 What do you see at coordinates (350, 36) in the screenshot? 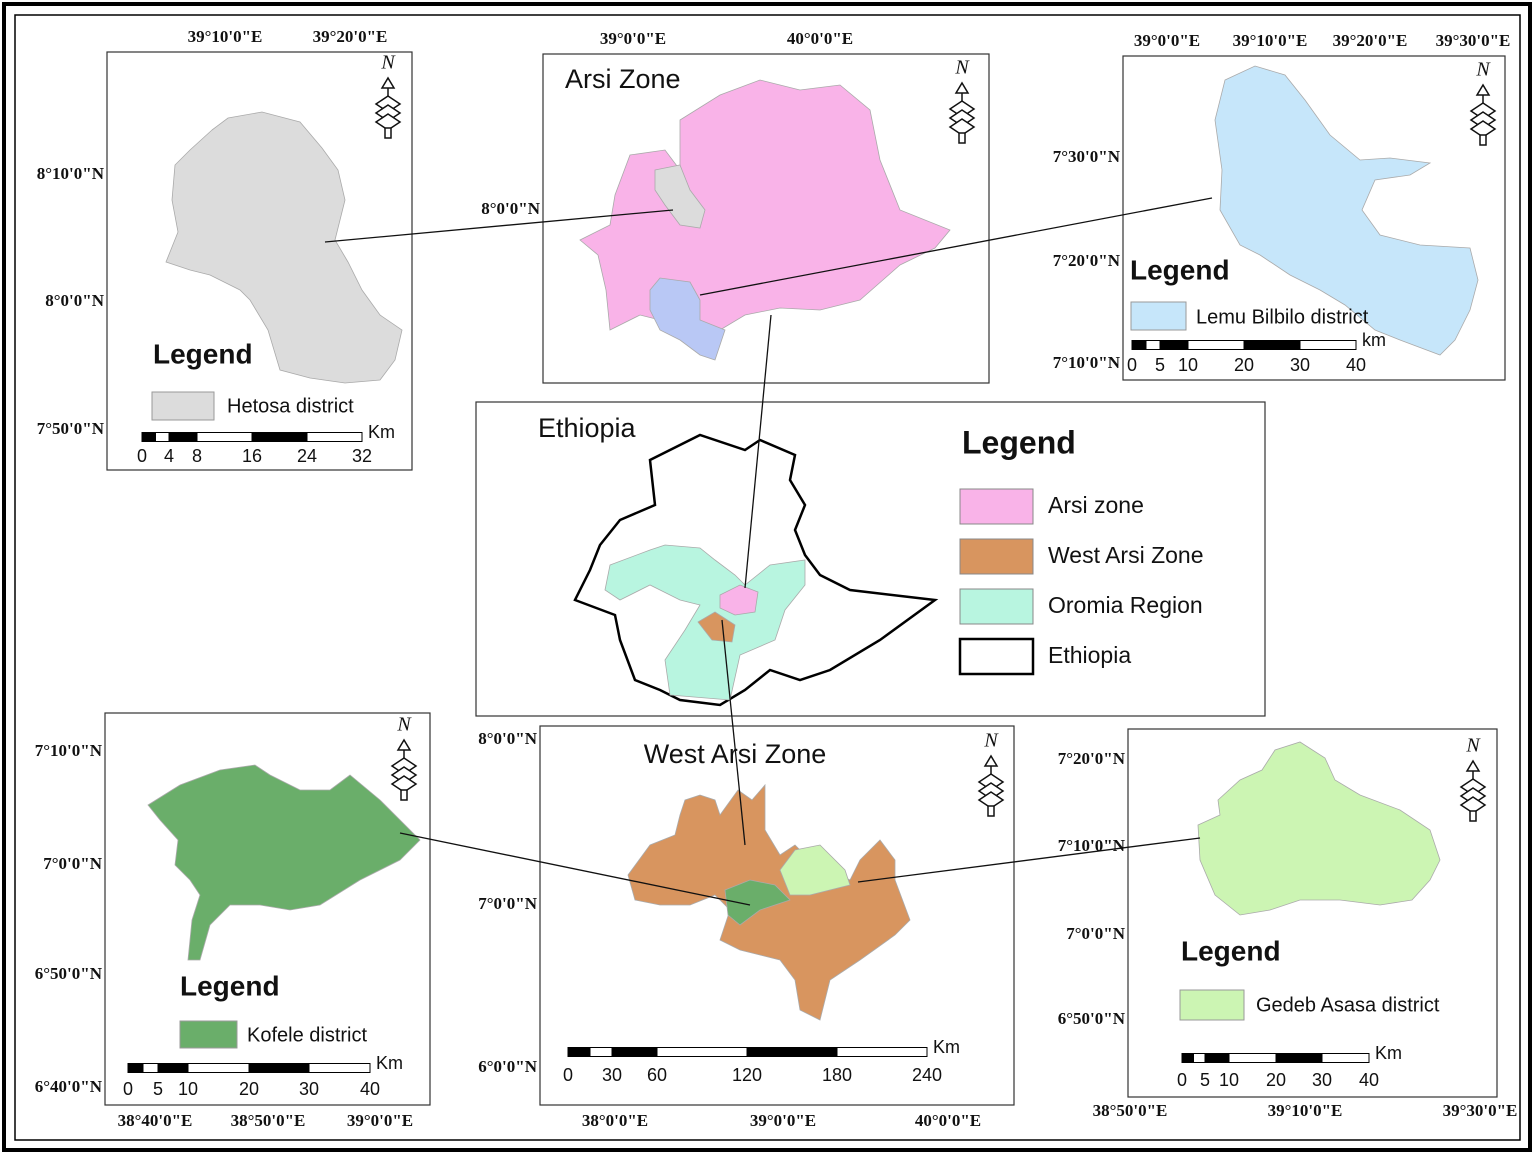
I see `top-coordinate: 39°20'0"E` at bounding box center [350, 36].